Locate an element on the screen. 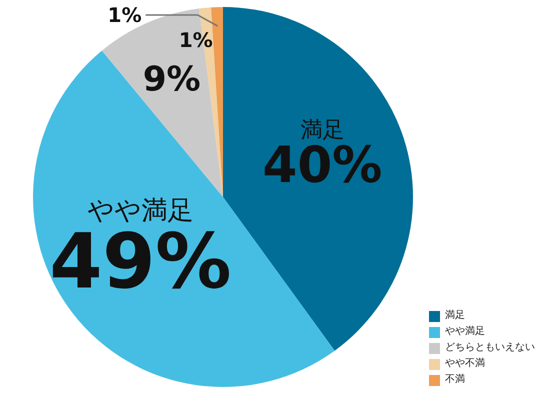  legend-label: やや満足 is located at coordinates (465, 331).